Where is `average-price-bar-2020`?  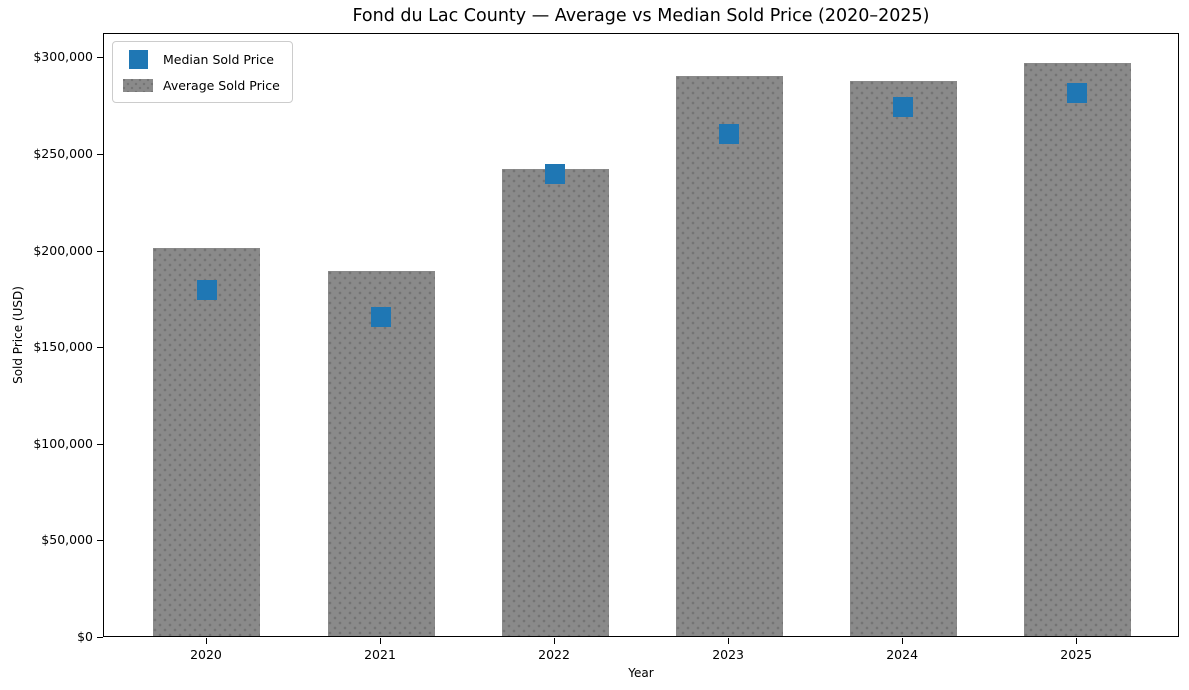
average-price-bar-2020 is located at coordinates (207, 441).